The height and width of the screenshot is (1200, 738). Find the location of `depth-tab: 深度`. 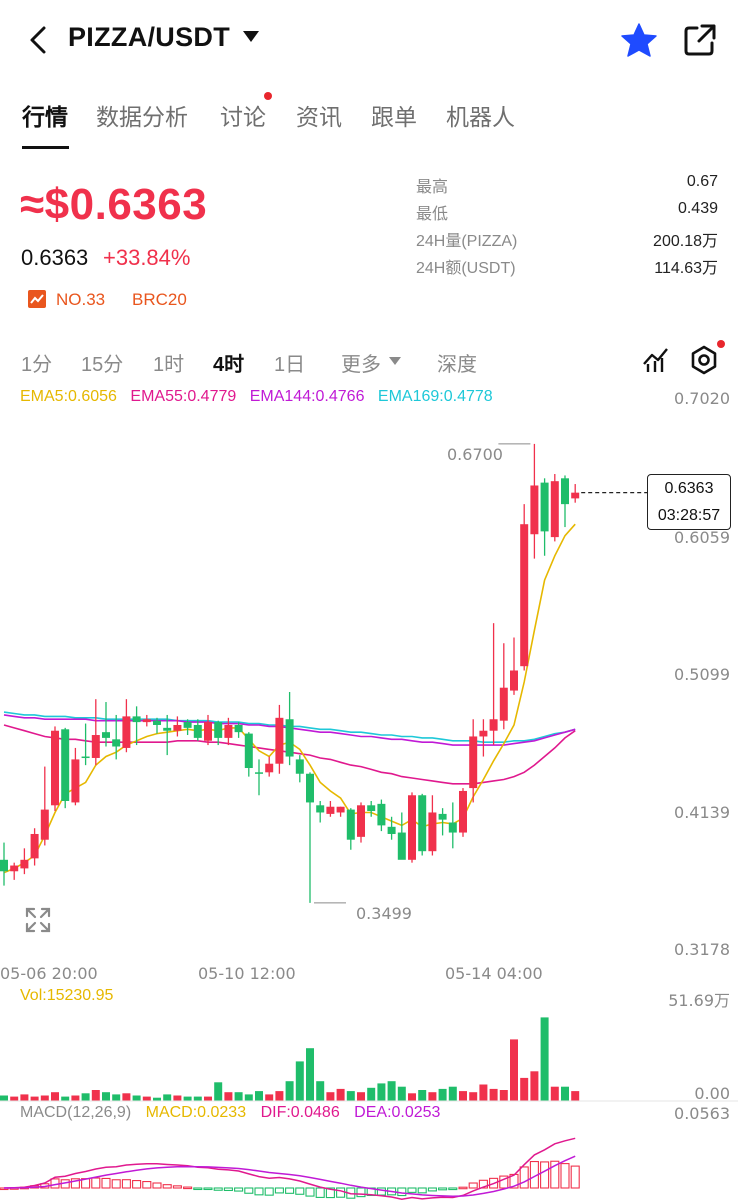

depth-tab: 深度 is located at coordinates (457, 365).